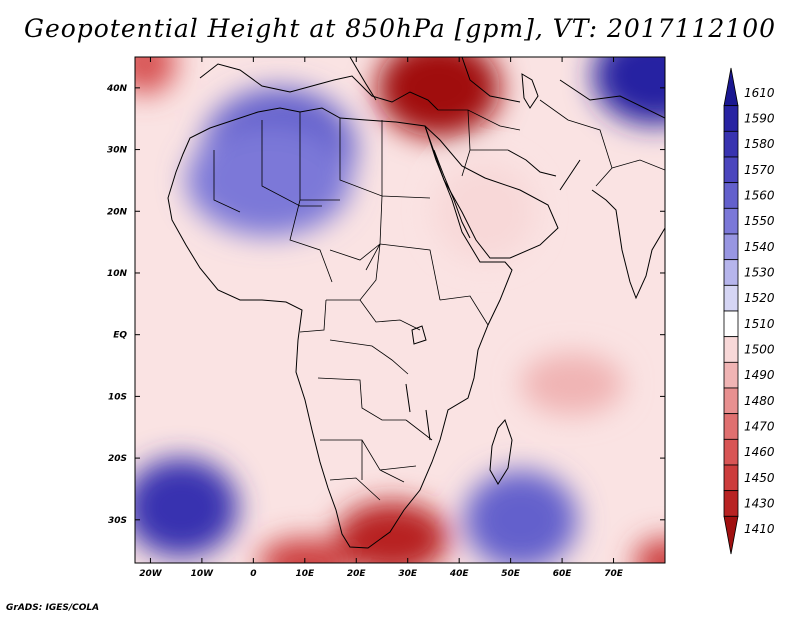 The width and height of the screenshot is (800, 618). Describe the element at coordinates (759, 247) in the screenshot. I see `colorbar-label: 1540` at that location.